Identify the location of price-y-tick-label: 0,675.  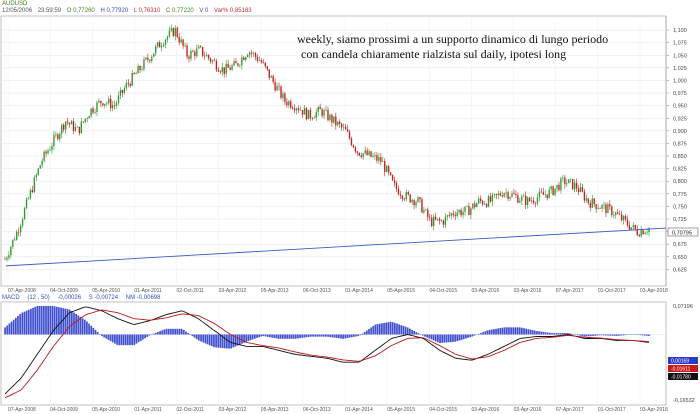
(680, 245).